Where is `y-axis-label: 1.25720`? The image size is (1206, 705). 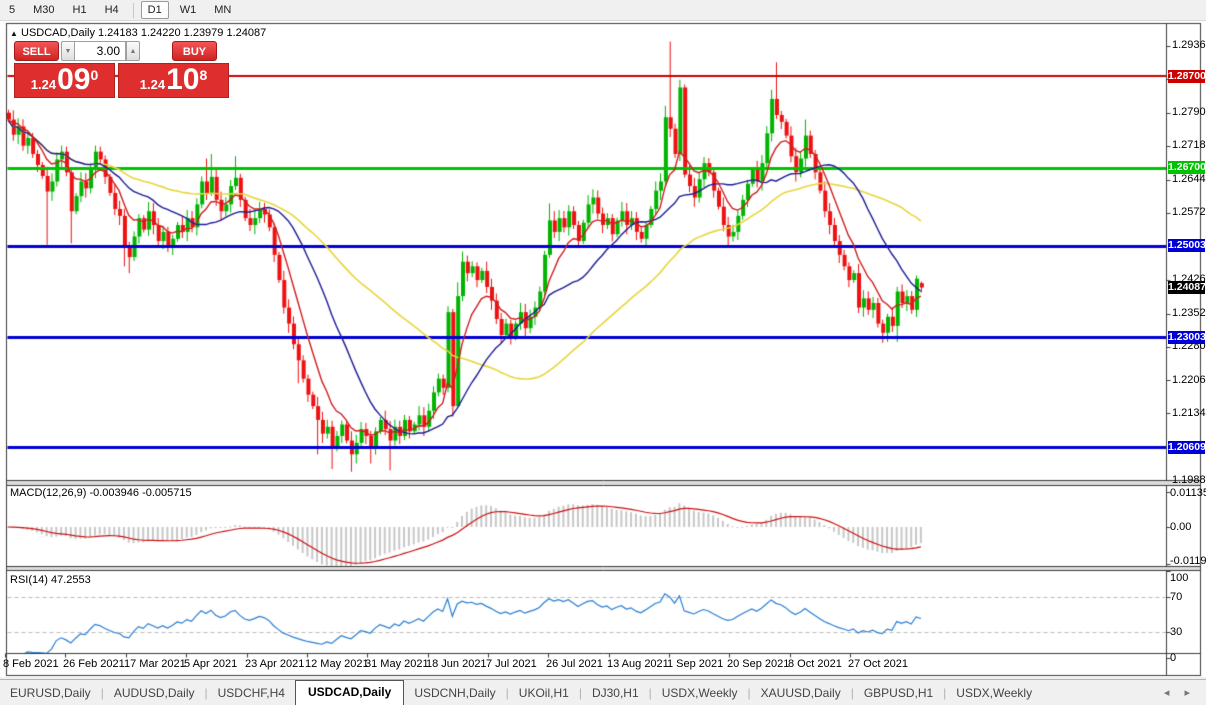 y-axis-label: 1.25720 is located at coordinates (1189, 212).